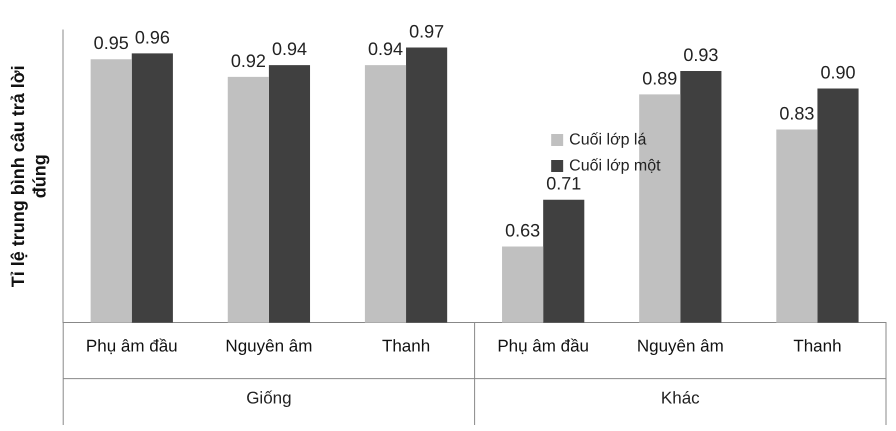 This screenshot has width=896, height=431. What do you see at coordinates (426, 32) in the screenshot?
I see `data-label: 0.97` at bounding box center [426, 32].